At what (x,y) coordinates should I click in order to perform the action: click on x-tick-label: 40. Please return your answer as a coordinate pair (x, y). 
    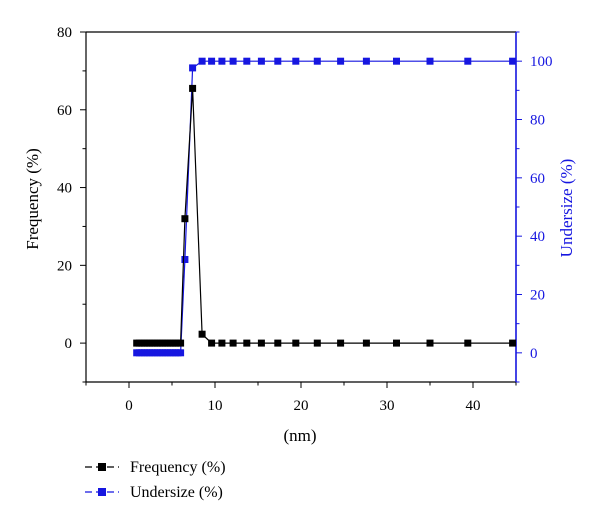
    Looking at the image, I should click on (473, 406).